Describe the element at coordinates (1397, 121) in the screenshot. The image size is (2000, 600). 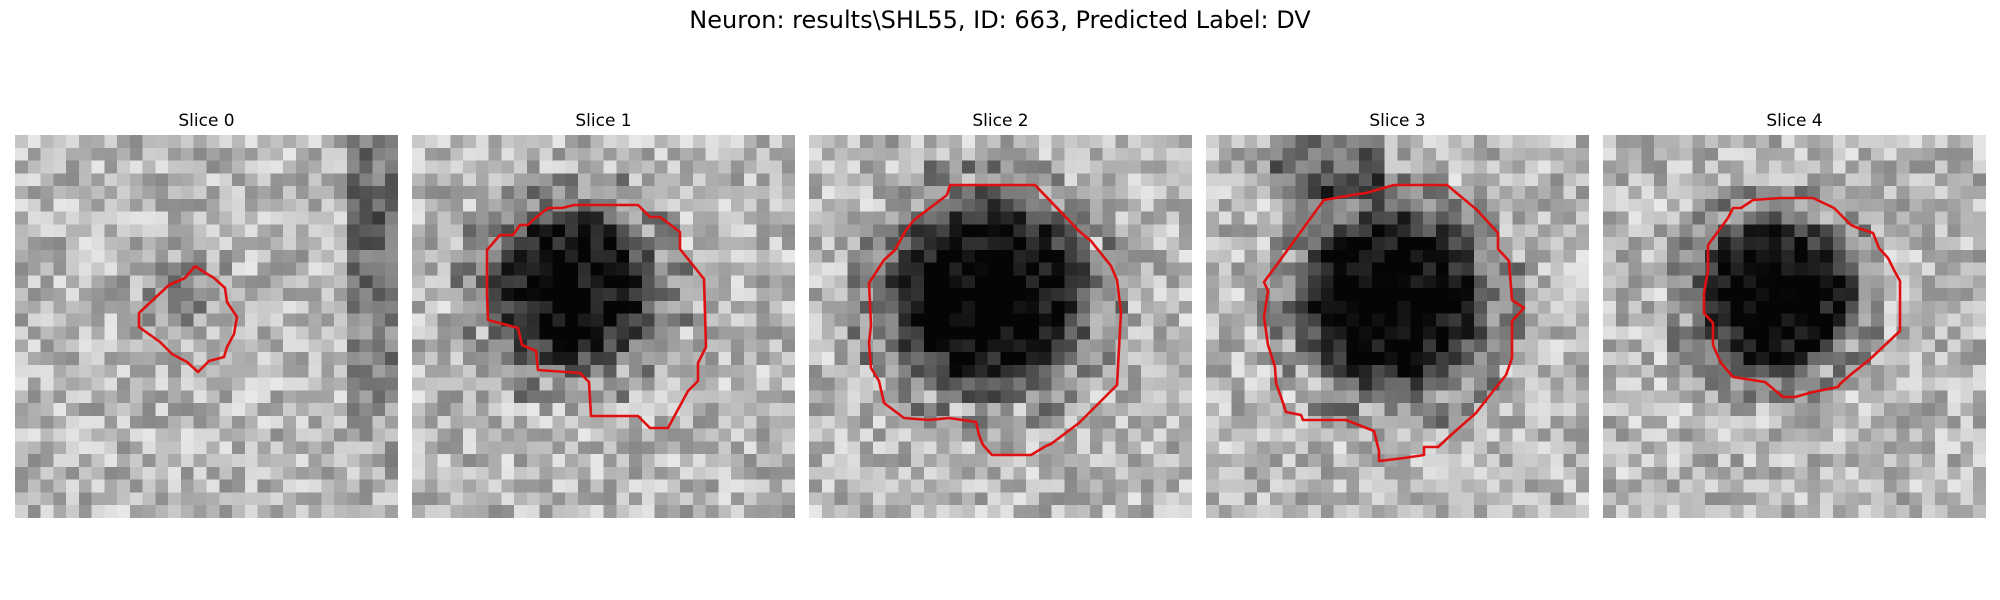
I see `slice-title: Slice 3` at that location.